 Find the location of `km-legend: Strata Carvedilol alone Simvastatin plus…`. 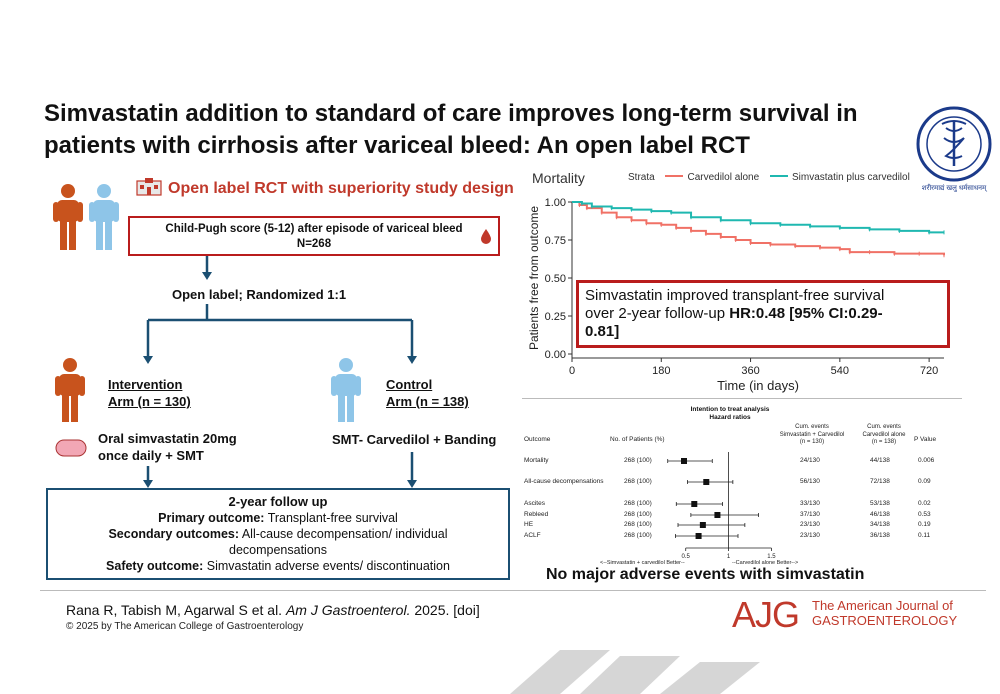

km-legend: Strata Carvedilol alone Simvastatin plus… is located at coordinates (769, 177).